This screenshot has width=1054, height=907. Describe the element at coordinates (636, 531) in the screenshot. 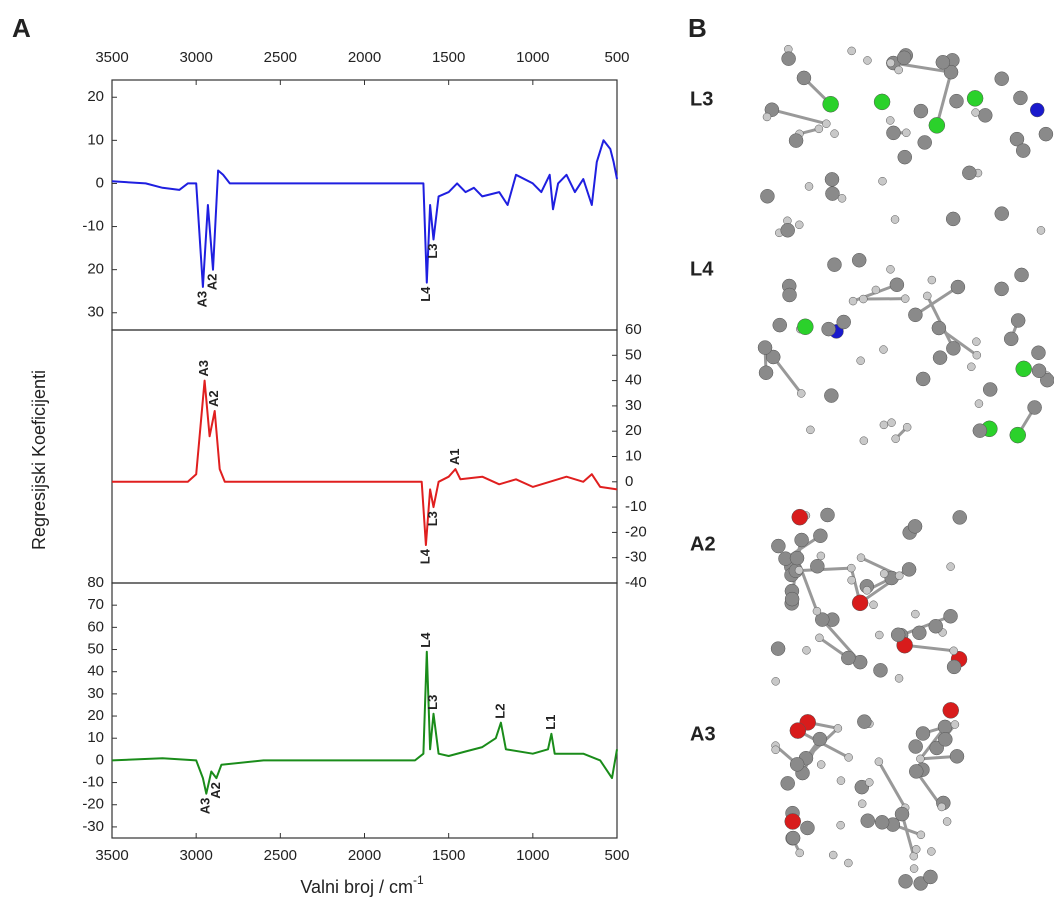

I see `y-tick-label: -20` at that location.